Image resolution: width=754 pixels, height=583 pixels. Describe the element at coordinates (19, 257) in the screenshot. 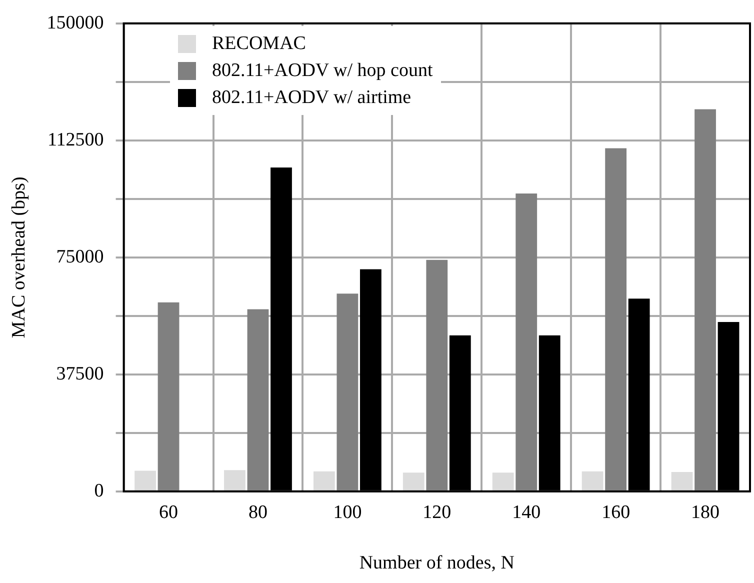

I see `y-axis-title: MAC overhead (bps)` at that location.